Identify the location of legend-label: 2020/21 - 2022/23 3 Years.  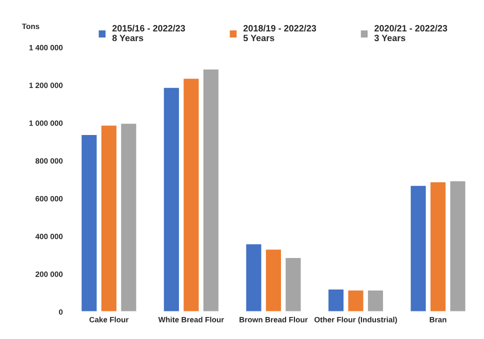
(411, 33).